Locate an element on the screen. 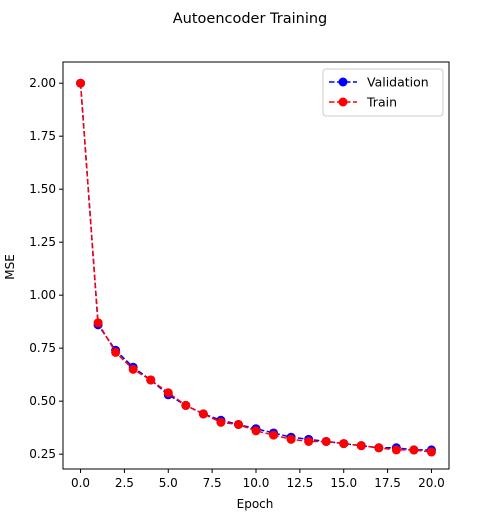 The width and height of the screenshot is (500, 526). x-tick-label: 7.5 is located at coordinates (212, 483).